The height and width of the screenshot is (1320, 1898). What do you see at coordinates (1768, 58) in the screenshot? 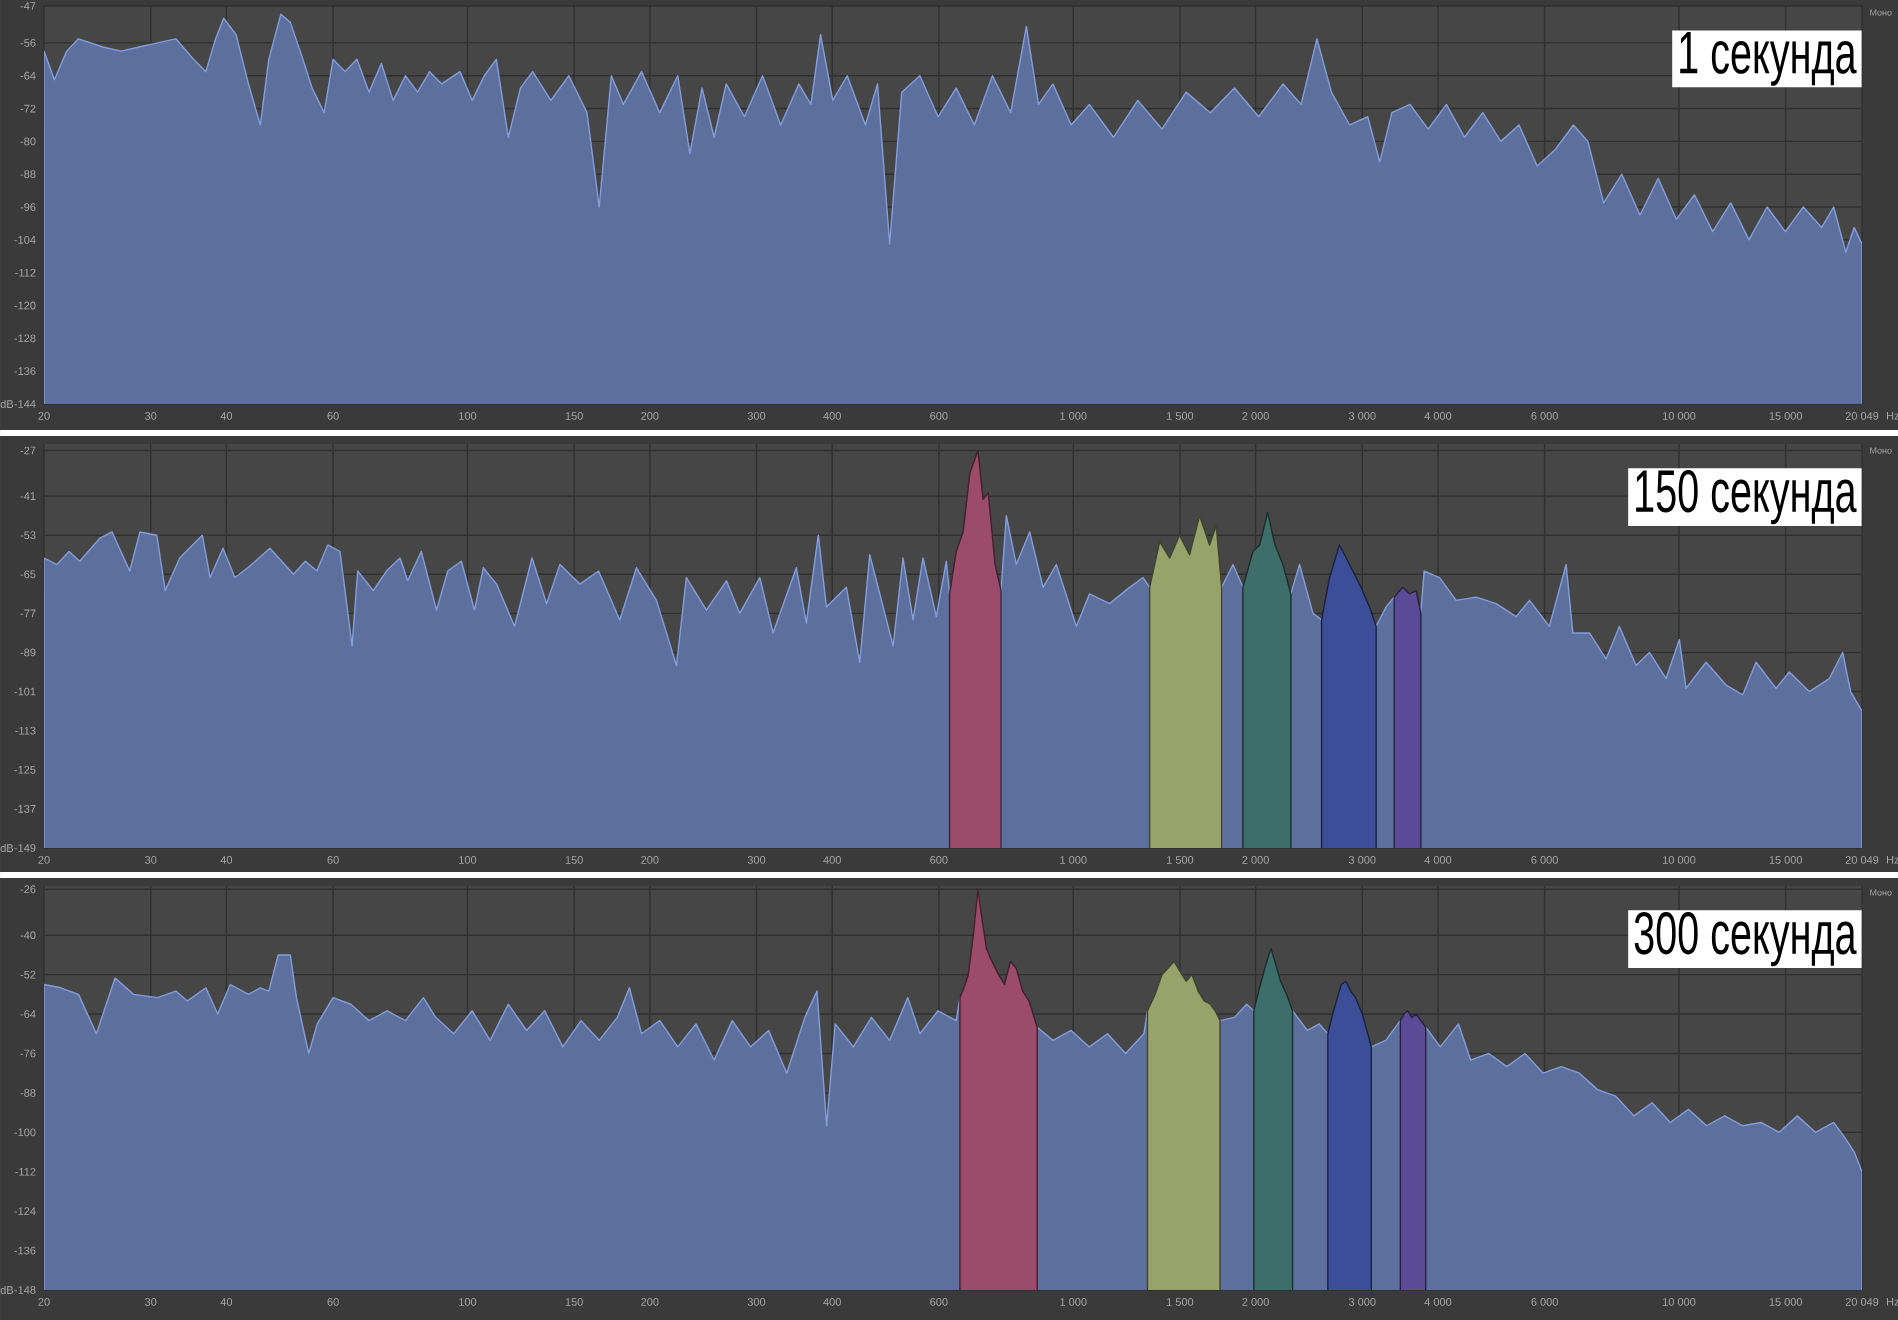
I see `chart-title: 1 секунда` at bounding box center [1768, 58].